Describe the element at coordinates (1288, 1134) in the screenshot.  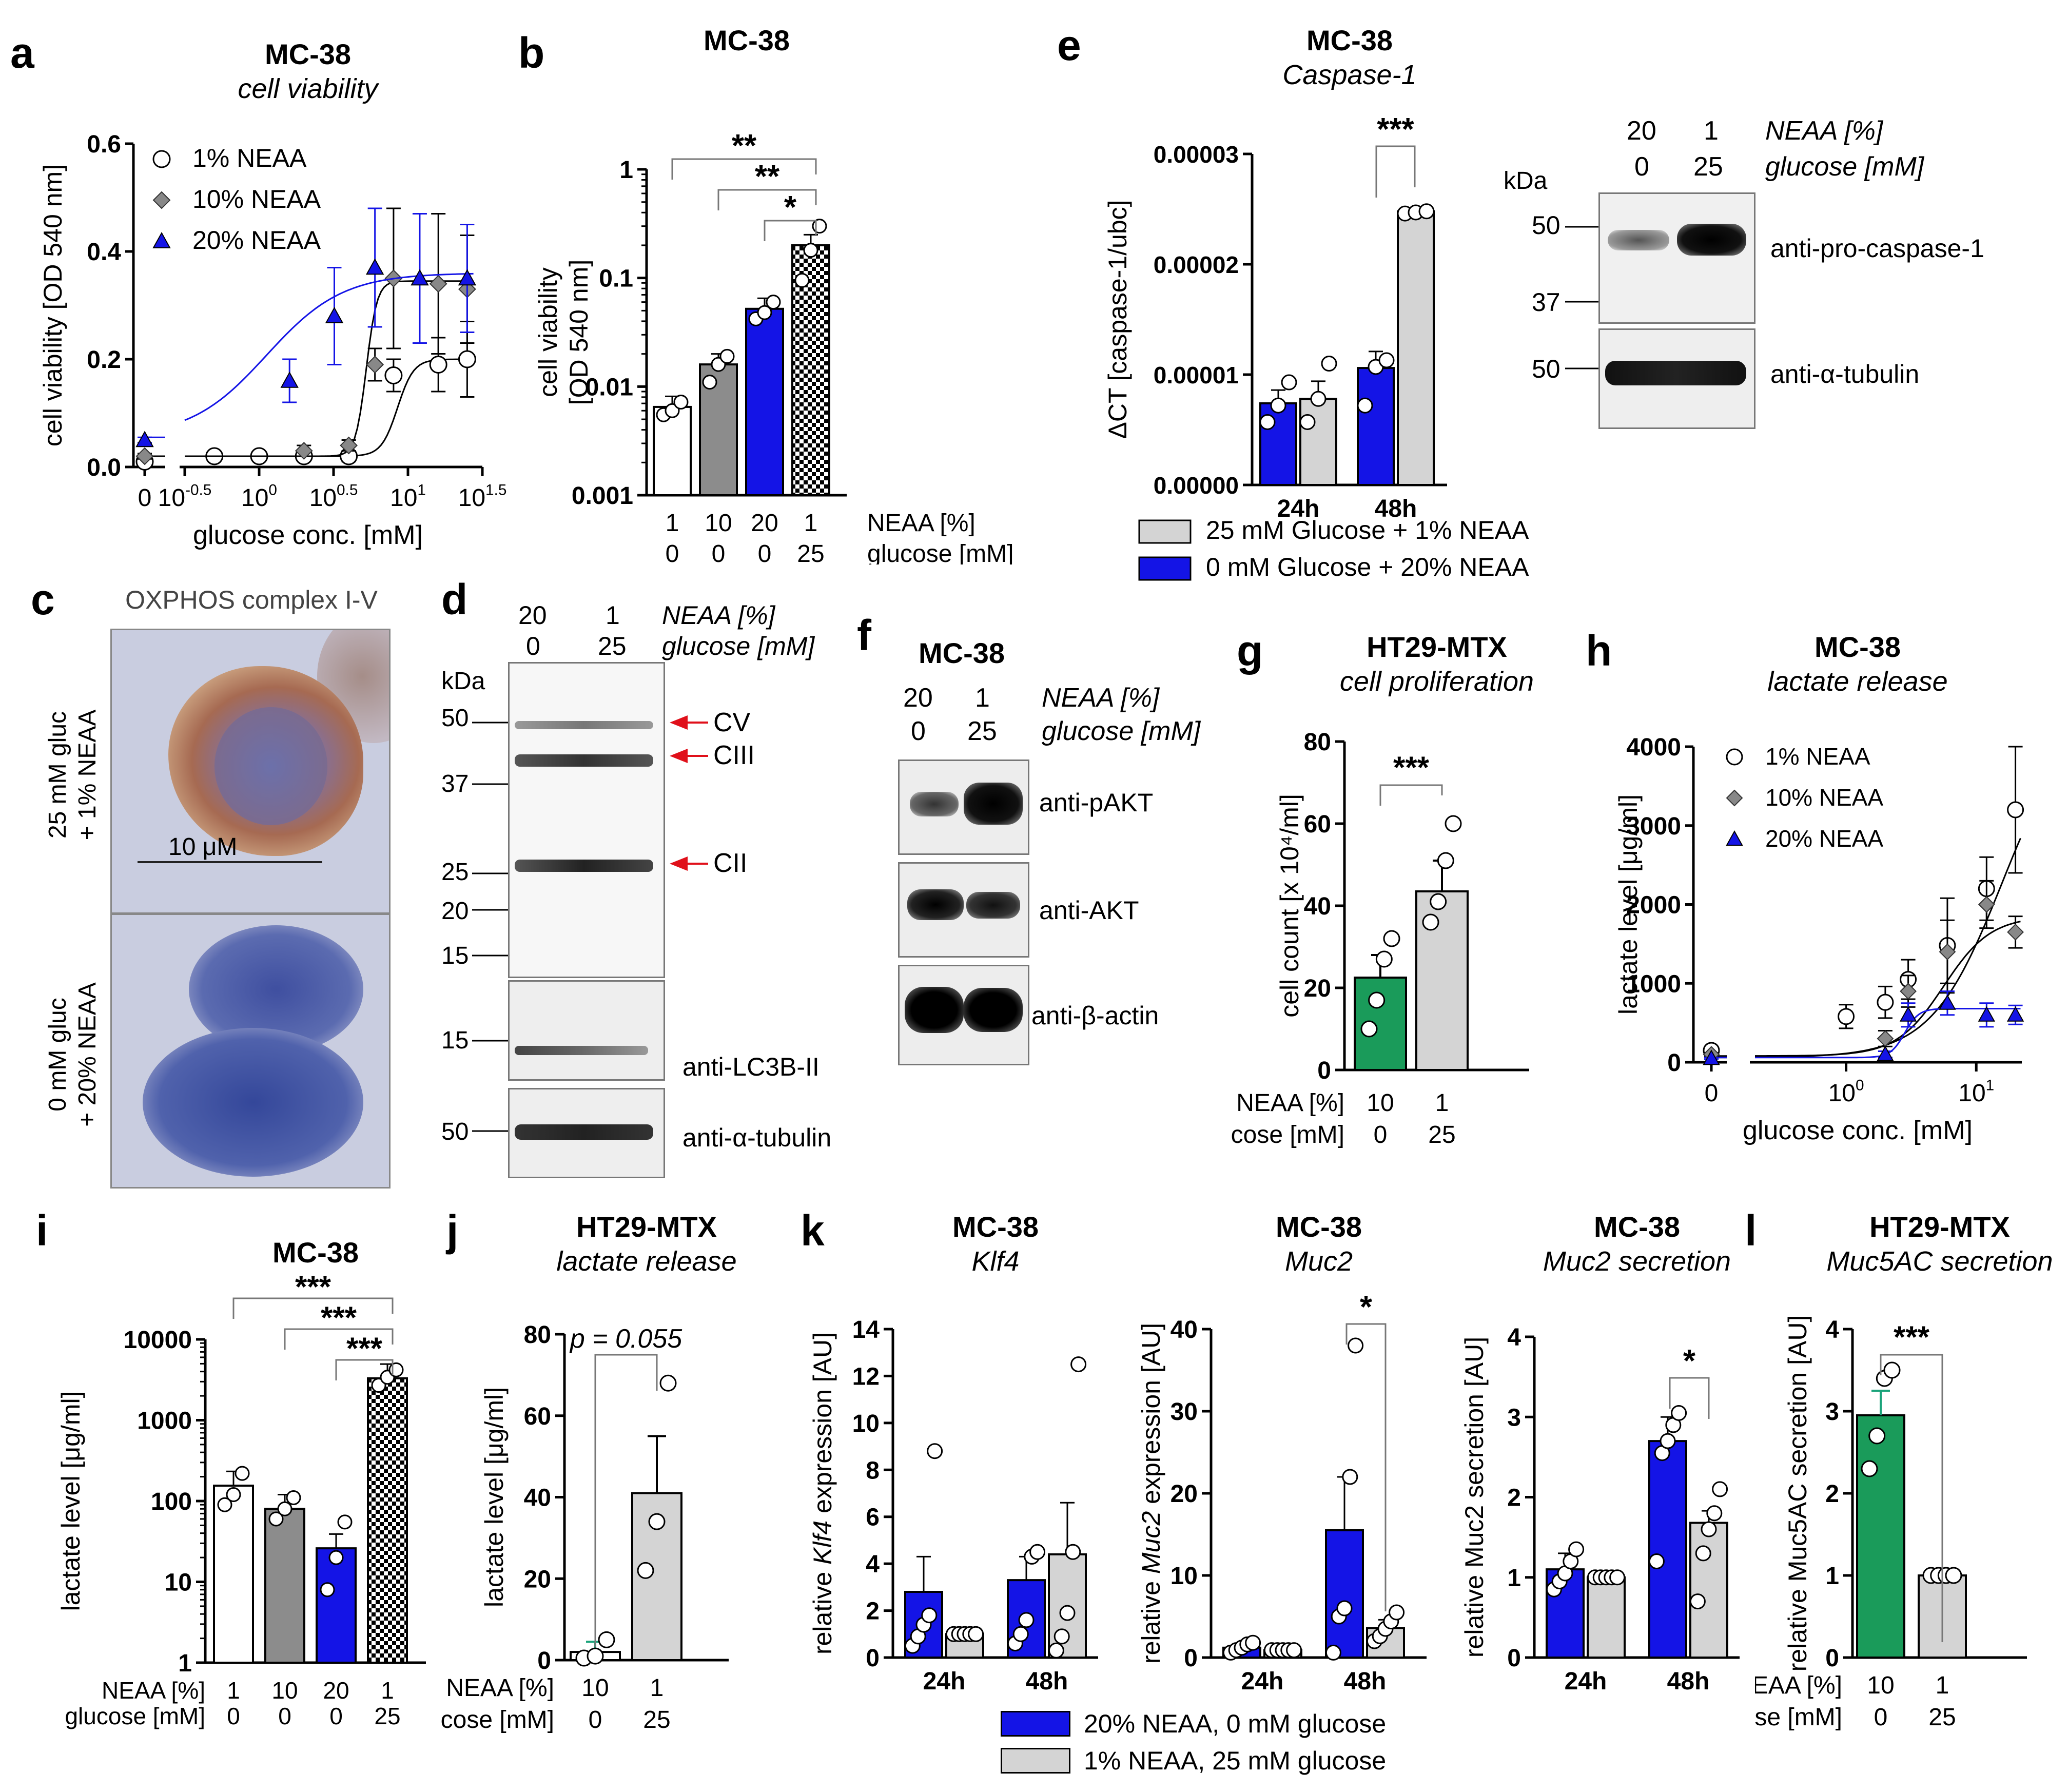
I see `g-row2-title: glucose [mM]` at that location.